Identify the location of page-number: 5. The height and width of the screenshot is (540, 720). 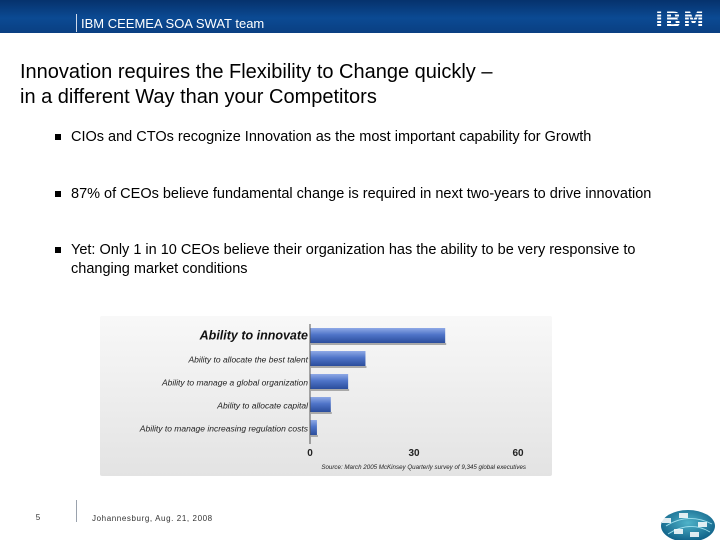
(38, 517).